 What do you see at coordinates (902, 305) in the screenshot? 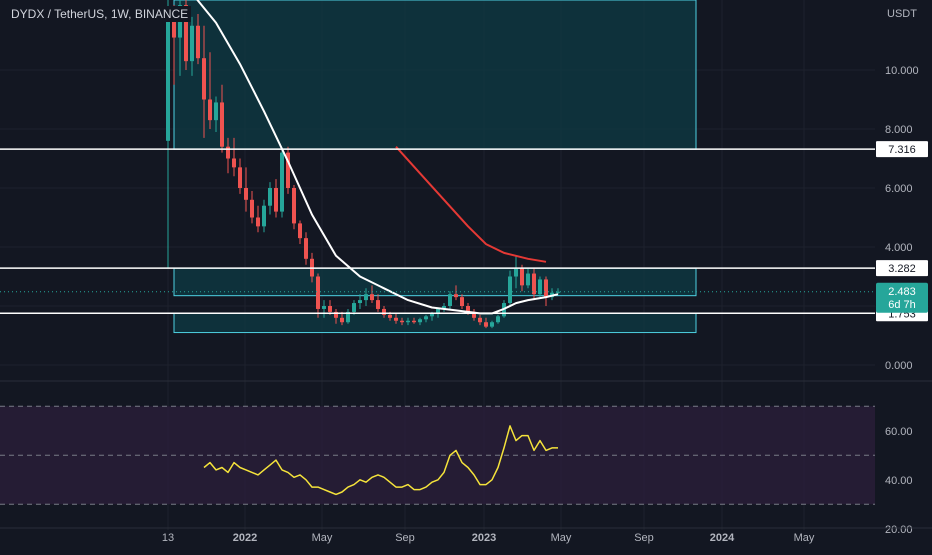
I see `bar-countdown: 6d 7h` at bounding box center [902, 305].